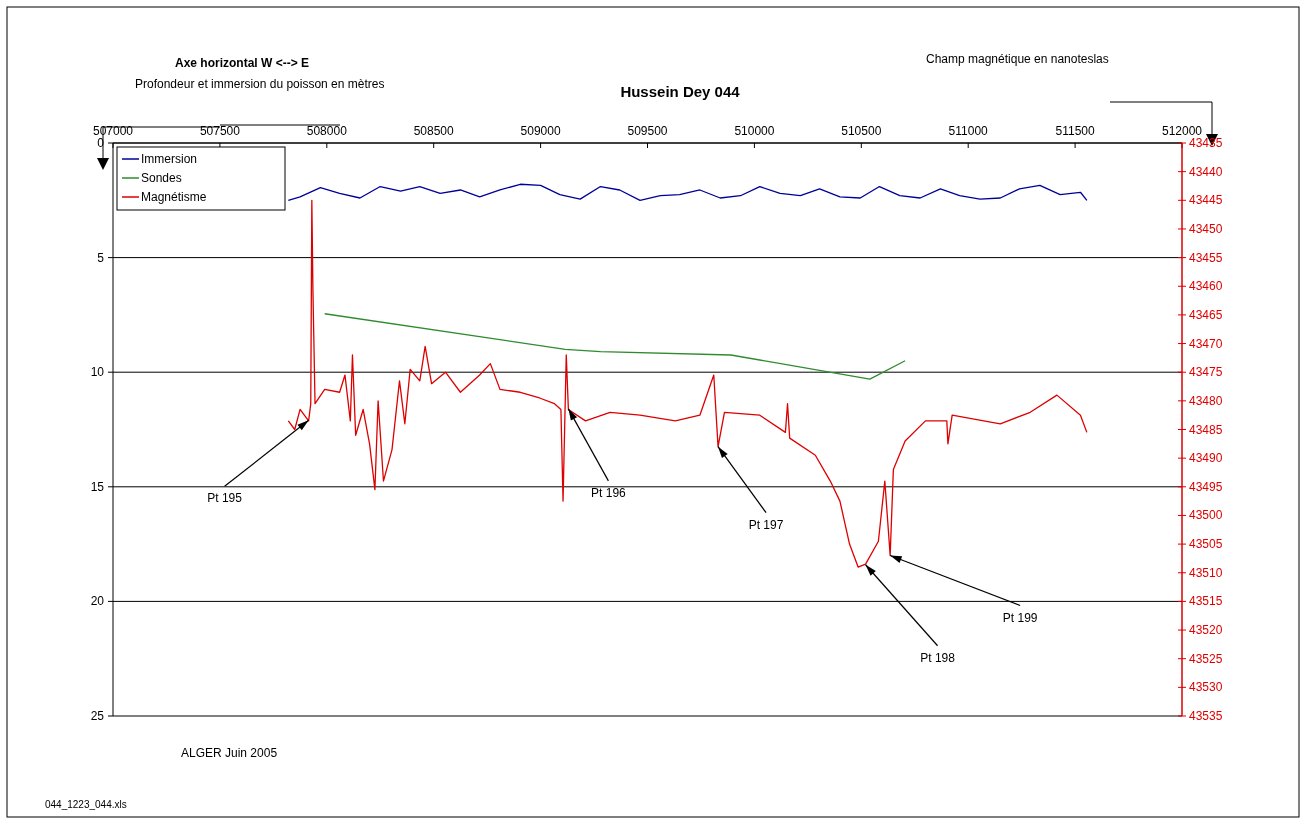  What do you see at coordinates (968, 131) in the screenshot?
I see `x-tick-label: 511000` at bounding box center [968, 131].